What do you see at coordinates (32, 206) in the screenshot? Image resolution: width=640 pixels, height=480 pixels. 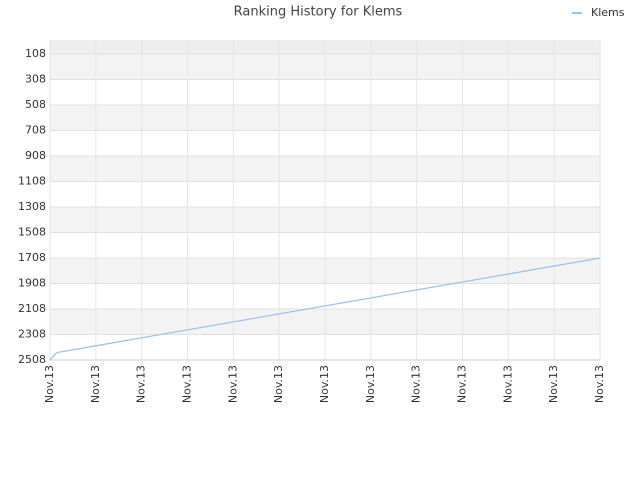 I see `y-tick-label: 1308` at bounding box center [32, 206].